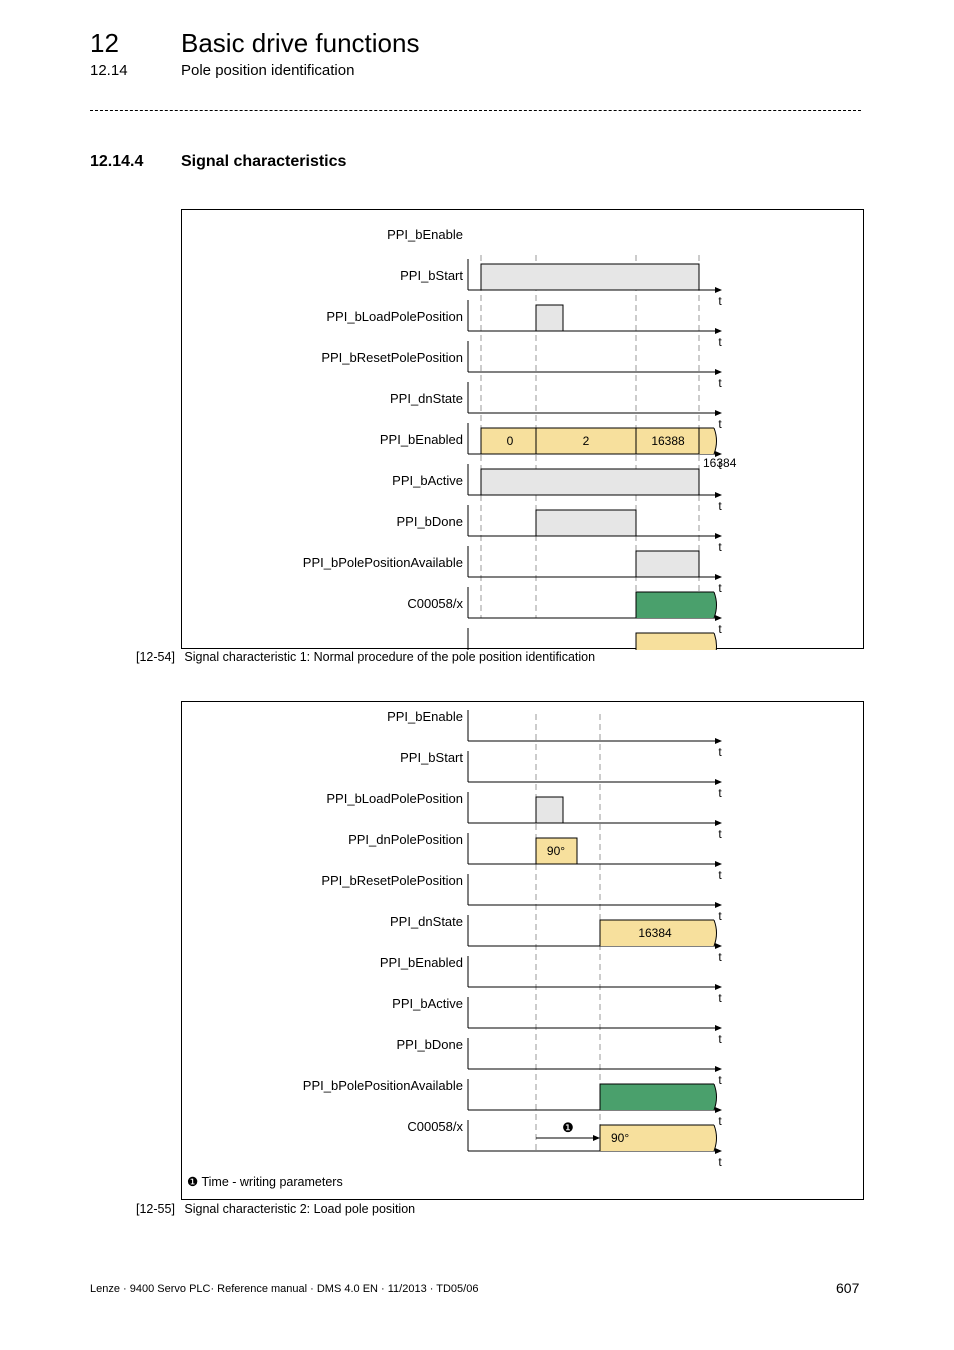 The width and height of the screenshot is (954, 1350). What do you see at coordinates (405, 839) in the screenshot?
I see `signal-label: PPI_dnPolePosition` at bounding box center [405, 839].